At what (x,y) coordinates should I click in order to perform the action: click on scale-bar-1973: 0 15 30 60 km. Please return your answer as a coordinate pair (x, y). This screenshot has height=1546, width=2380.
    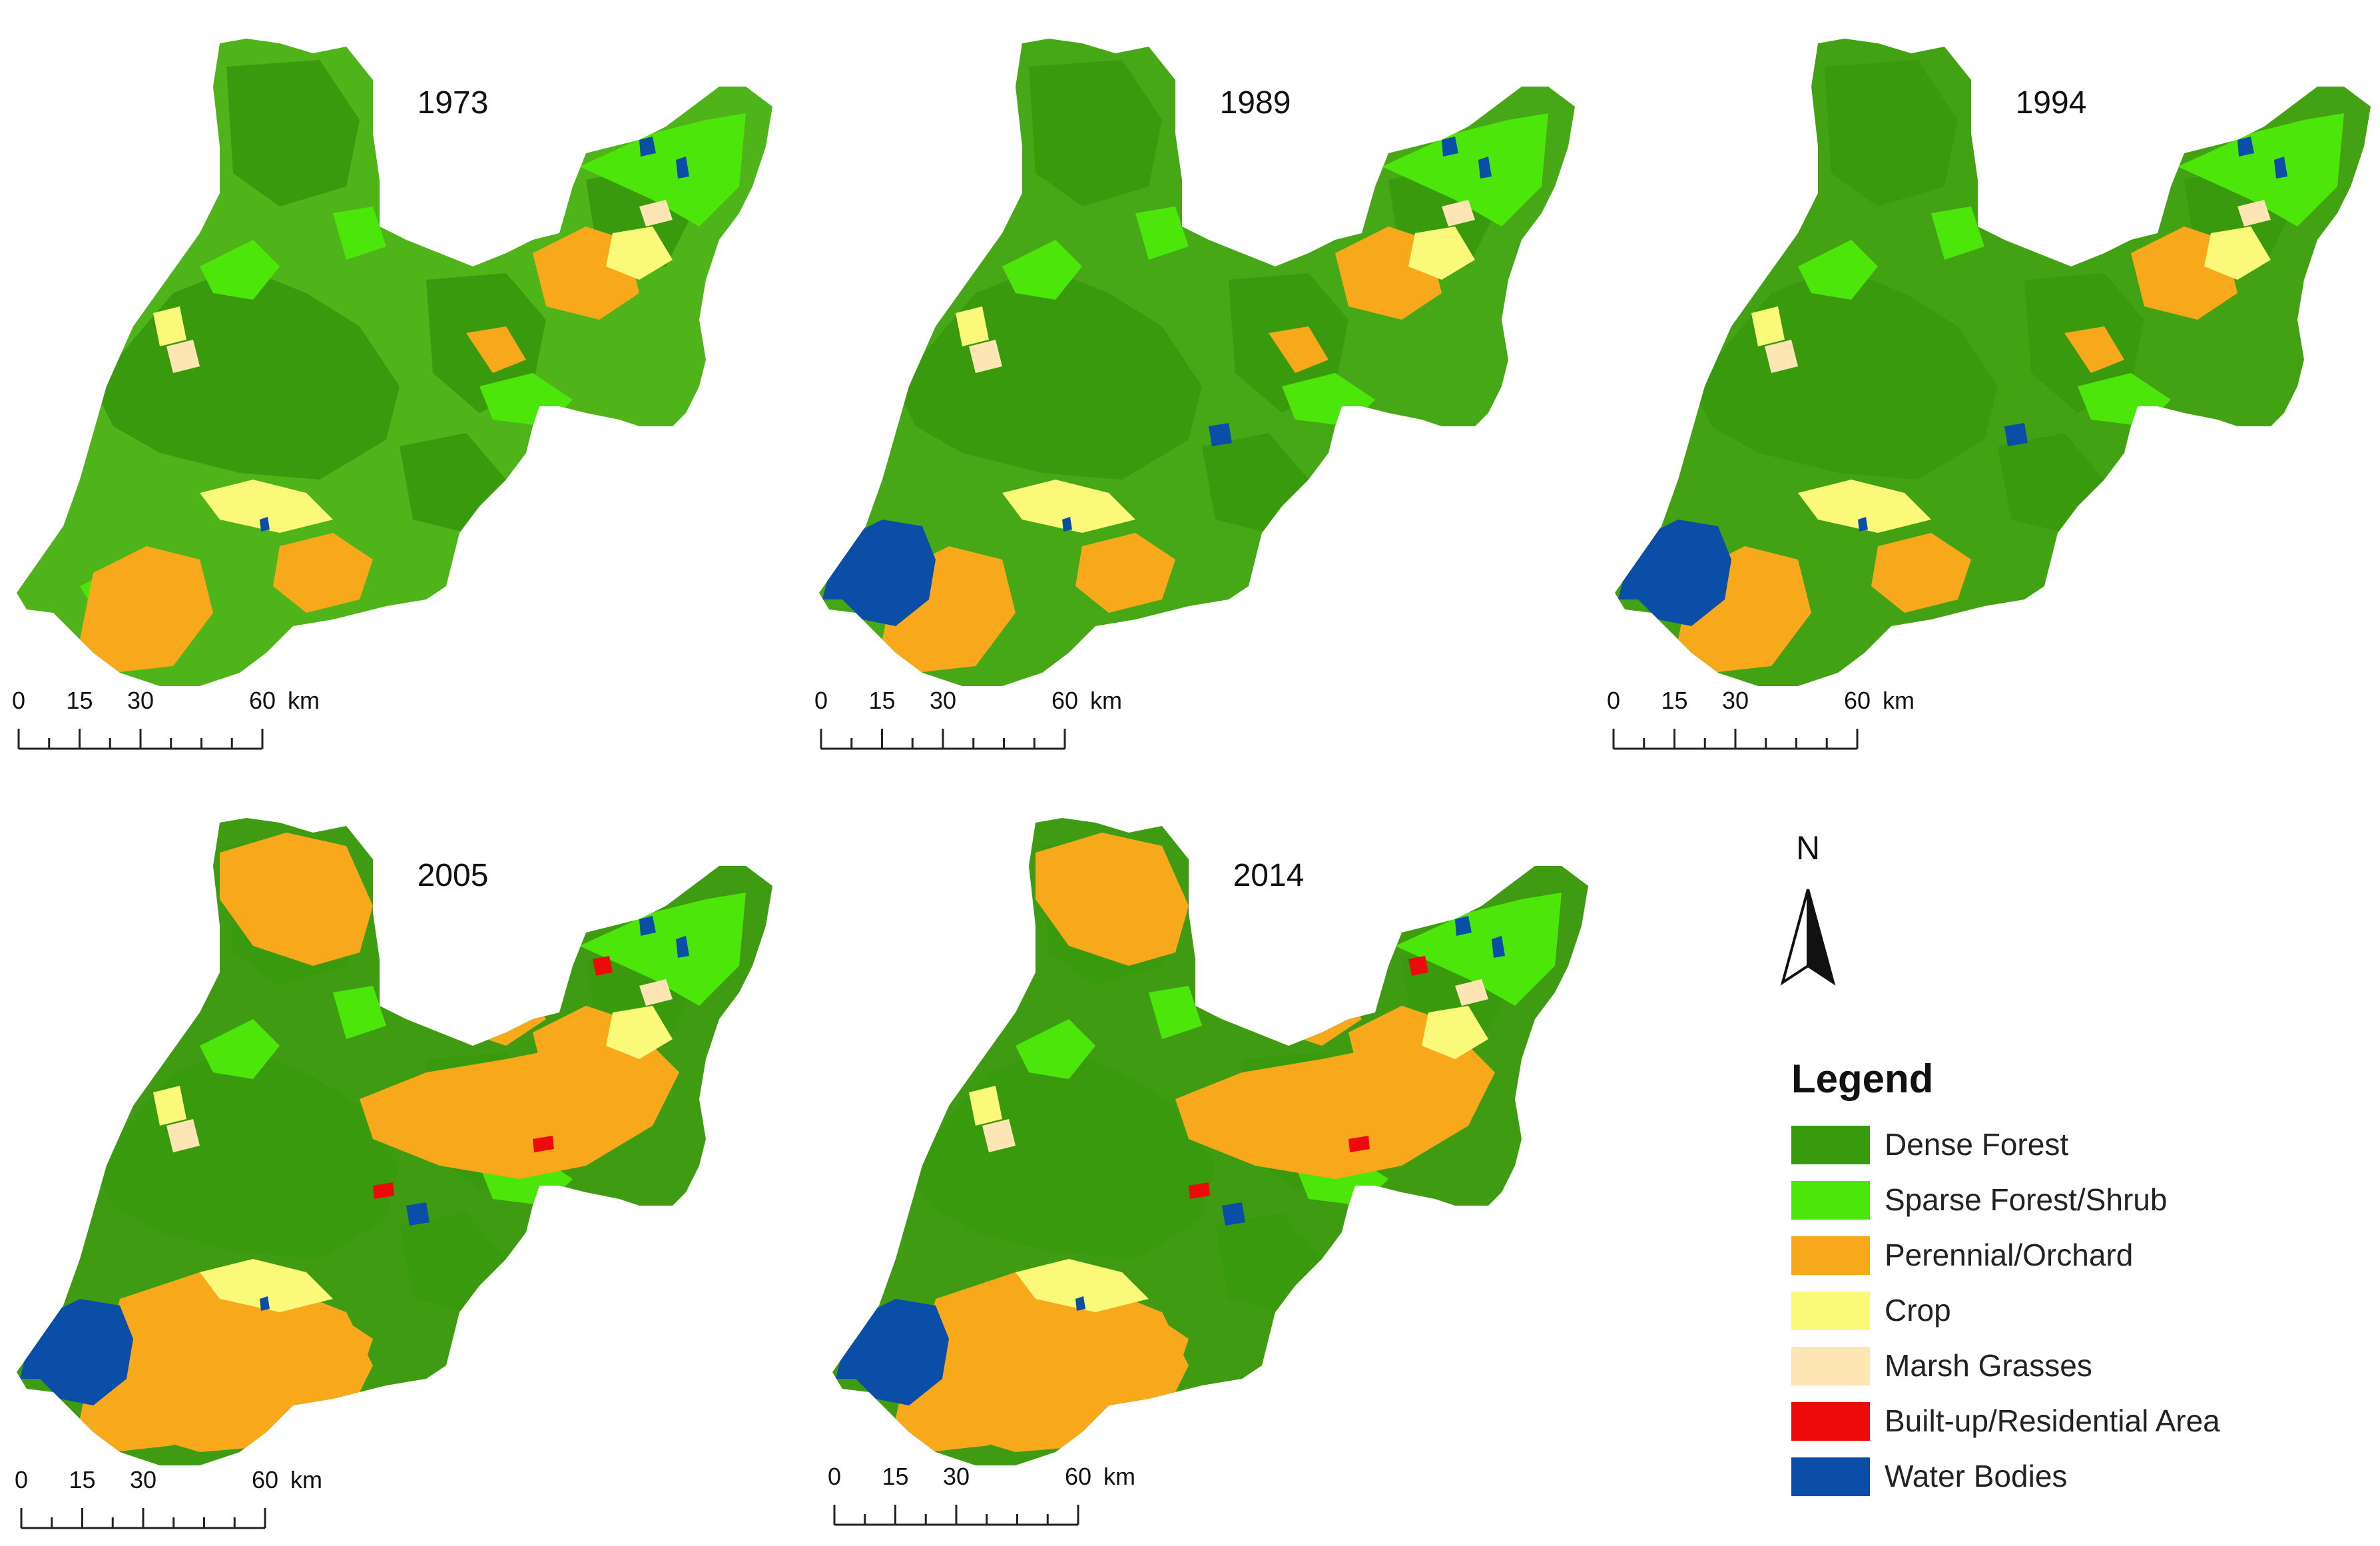
    Looking at the image, I should click on (166, 719).